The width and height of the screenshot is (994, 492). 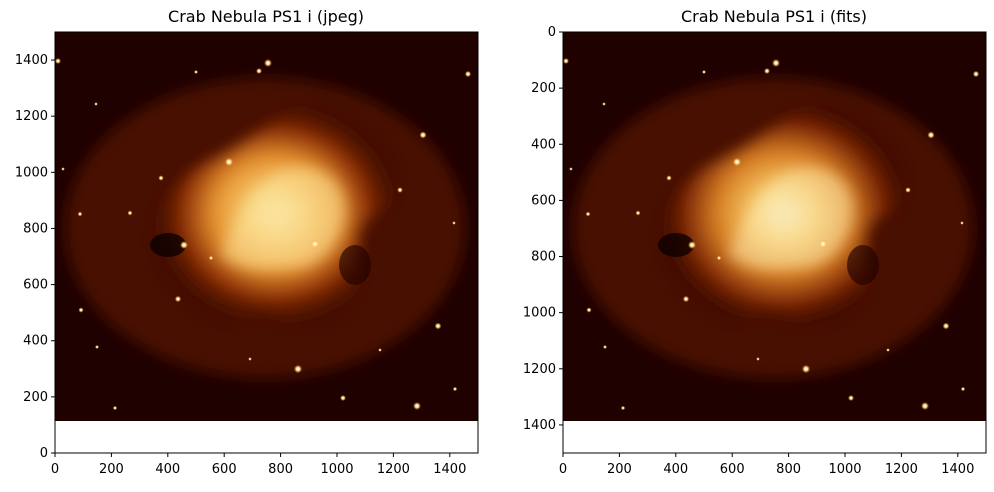 What do you see at coordinates (111, 469) in the screenshot?
I see `left-x-tick-label: 200` at bounding box center [111, 469].